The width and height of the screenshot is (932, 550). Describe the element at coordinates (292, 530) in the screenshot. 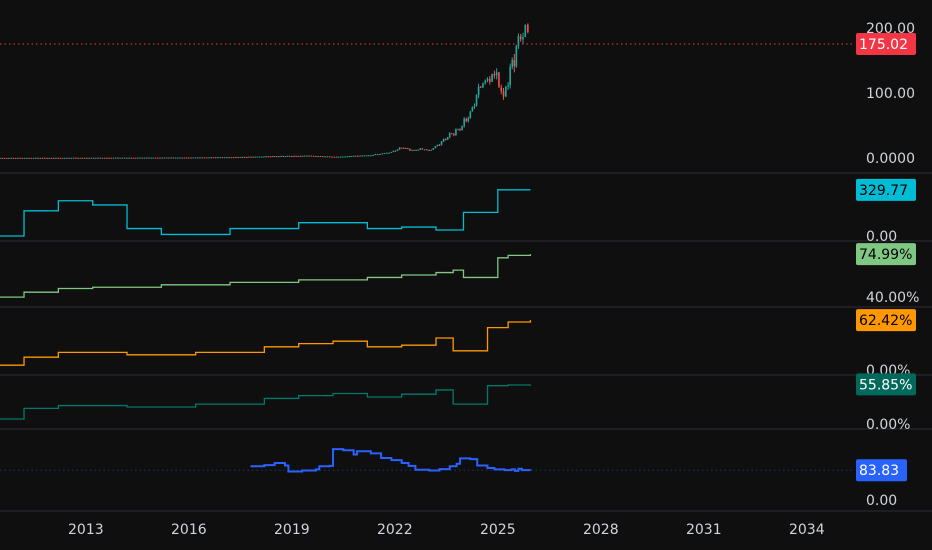

I see `time-axis-label: 2019` at that location.